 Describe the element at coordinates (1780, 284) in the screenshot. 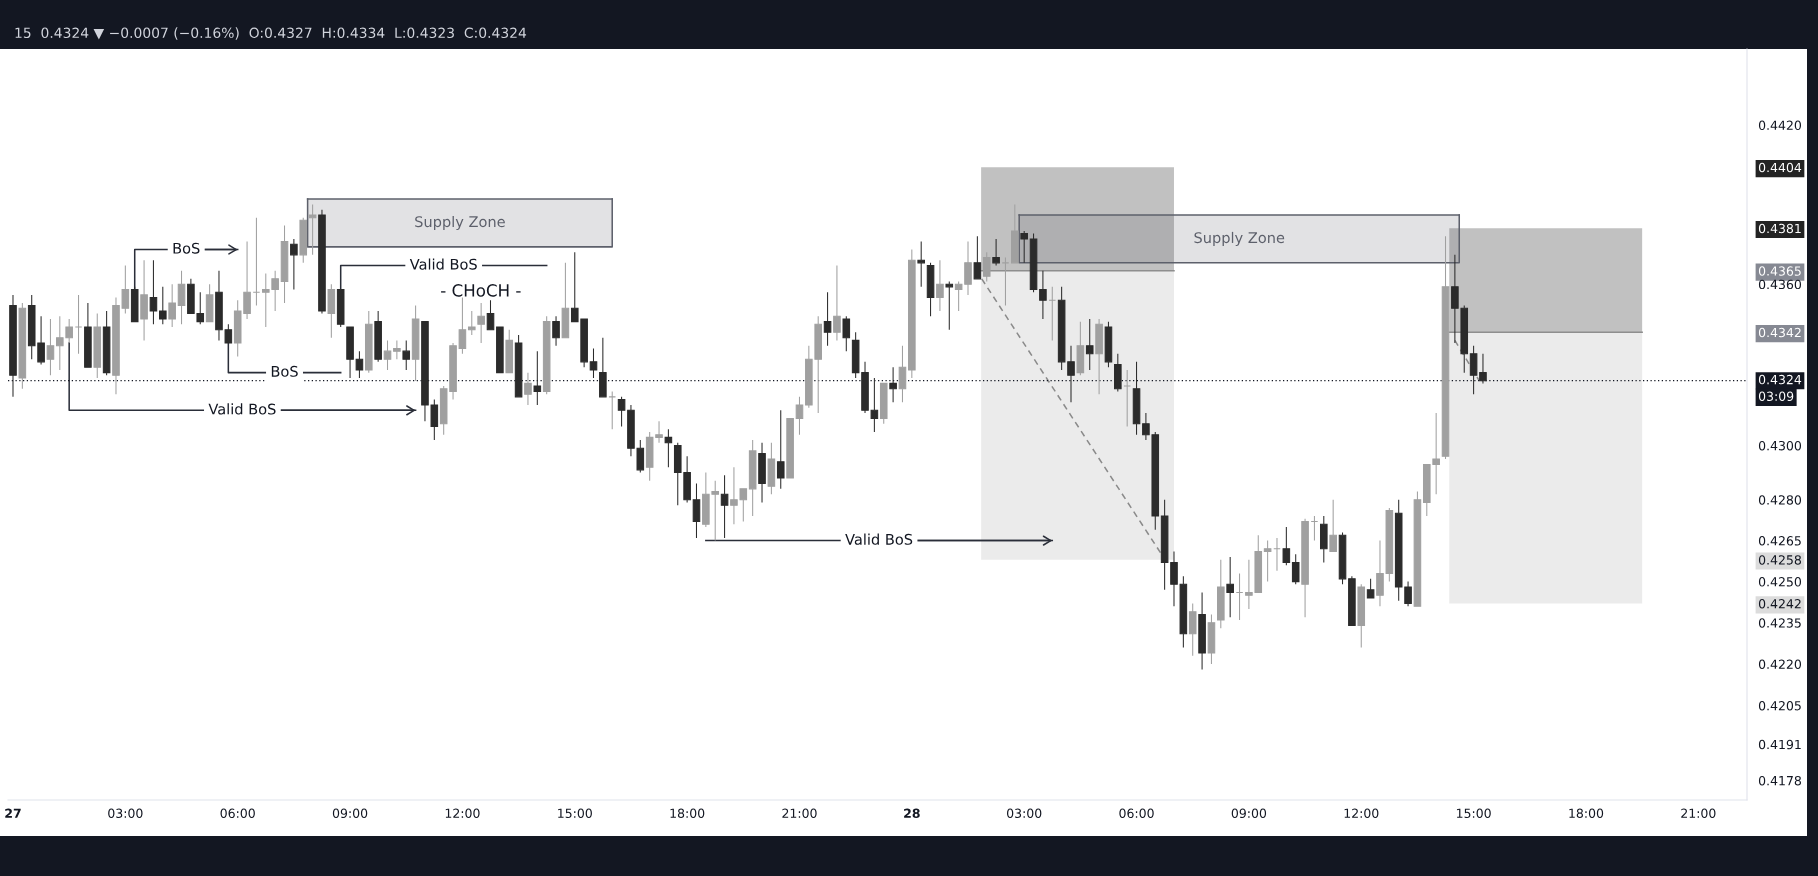

I see `y-tick-label: 0.4360` at that location.